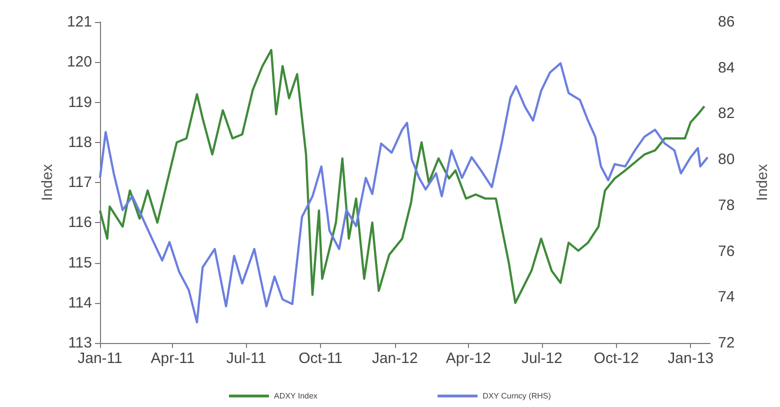 This screenshot has width=780, height=407. Describe the element at coordinates (47, 182) in the screenshot. I see `y-axis-title: Index` at that location.